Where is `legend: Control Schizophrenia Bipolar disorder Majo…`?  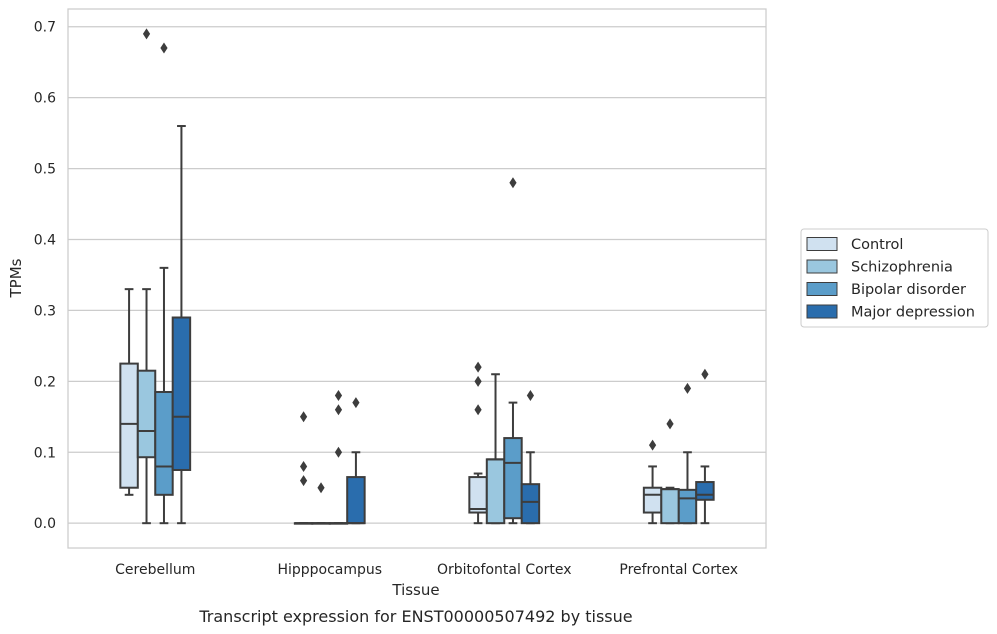
legend: Control Schizophrenia Bipolar disorder Majo… is located at coordinates (894, 278).